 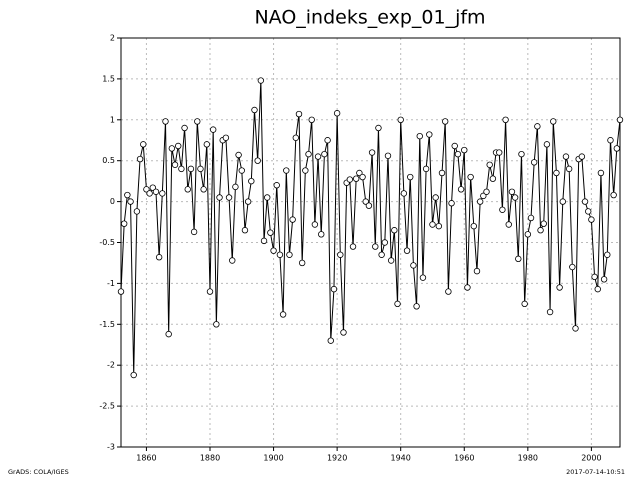 What do you see at coordinates (107, 324) in the screenshot?
I see `y-tick-label: -1.5` at bounding box center [107, 324].